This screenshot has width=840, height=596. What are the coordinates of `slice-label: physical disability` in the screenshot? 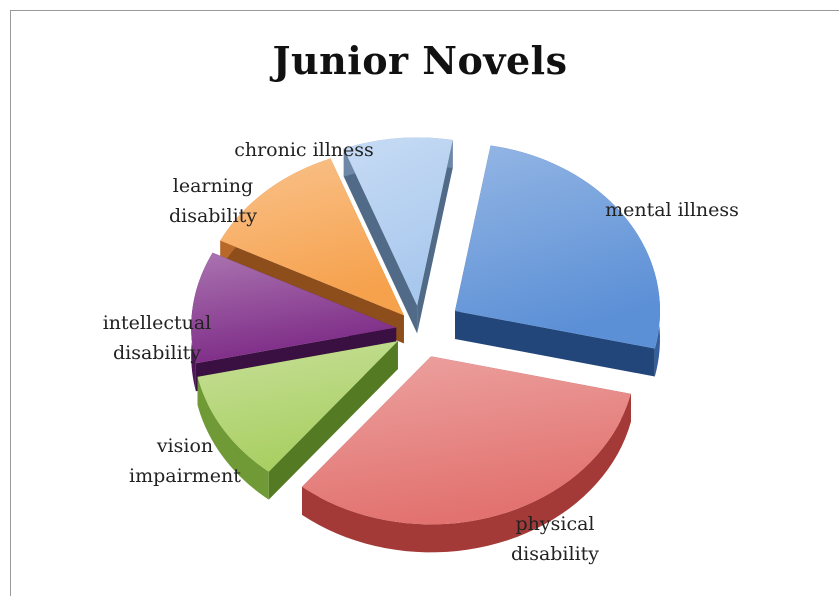 It's located at (555, 539).